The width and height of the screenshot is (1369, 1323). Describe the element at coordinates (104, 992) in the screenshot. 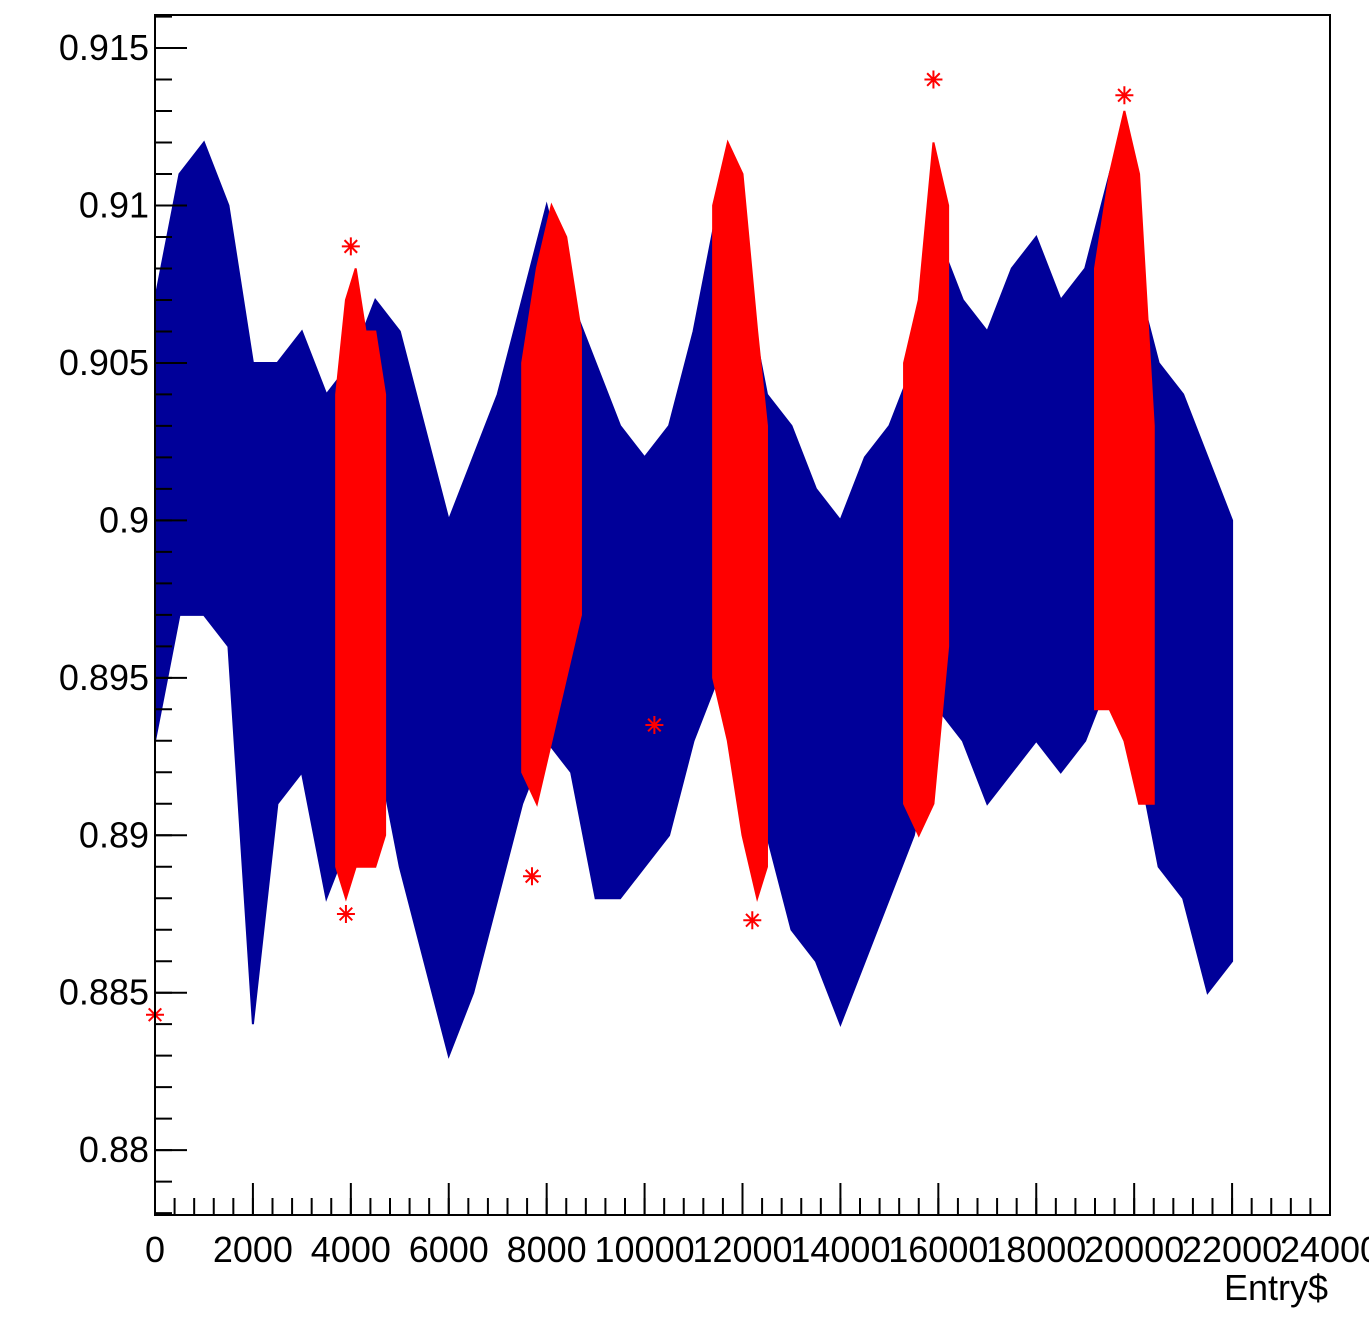

I see `y-tick-label: 0.885` at that location.